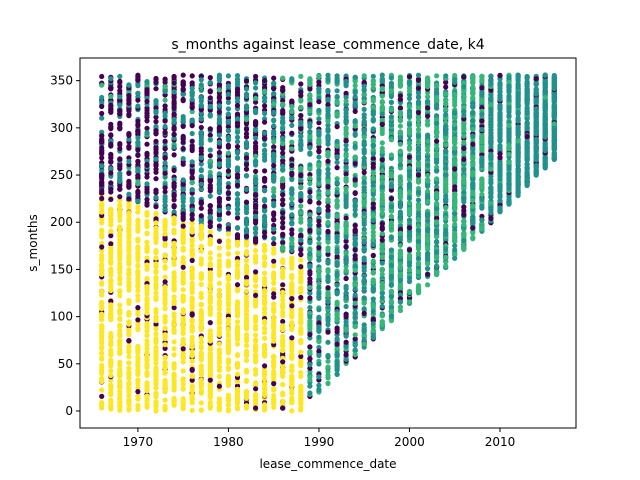 Image resolution: width=640 pixels, height=480 pixels. I want to click on chart-title: s_months against lease_commence_date, k4, so click(327, 45).